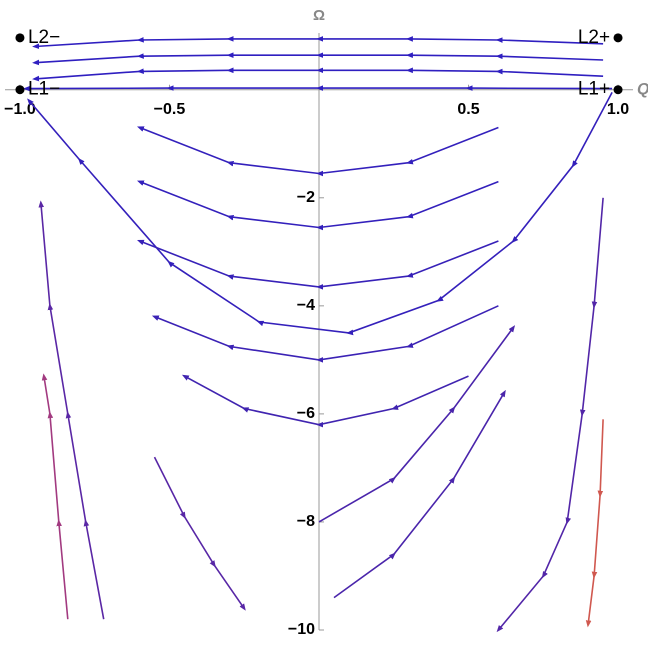 The height and width of the screenshot is (651, 648). What do you see at coordinates (594, 89) in the screenshot?
I see `point-label: L1+` at bounding box center [594, 89].